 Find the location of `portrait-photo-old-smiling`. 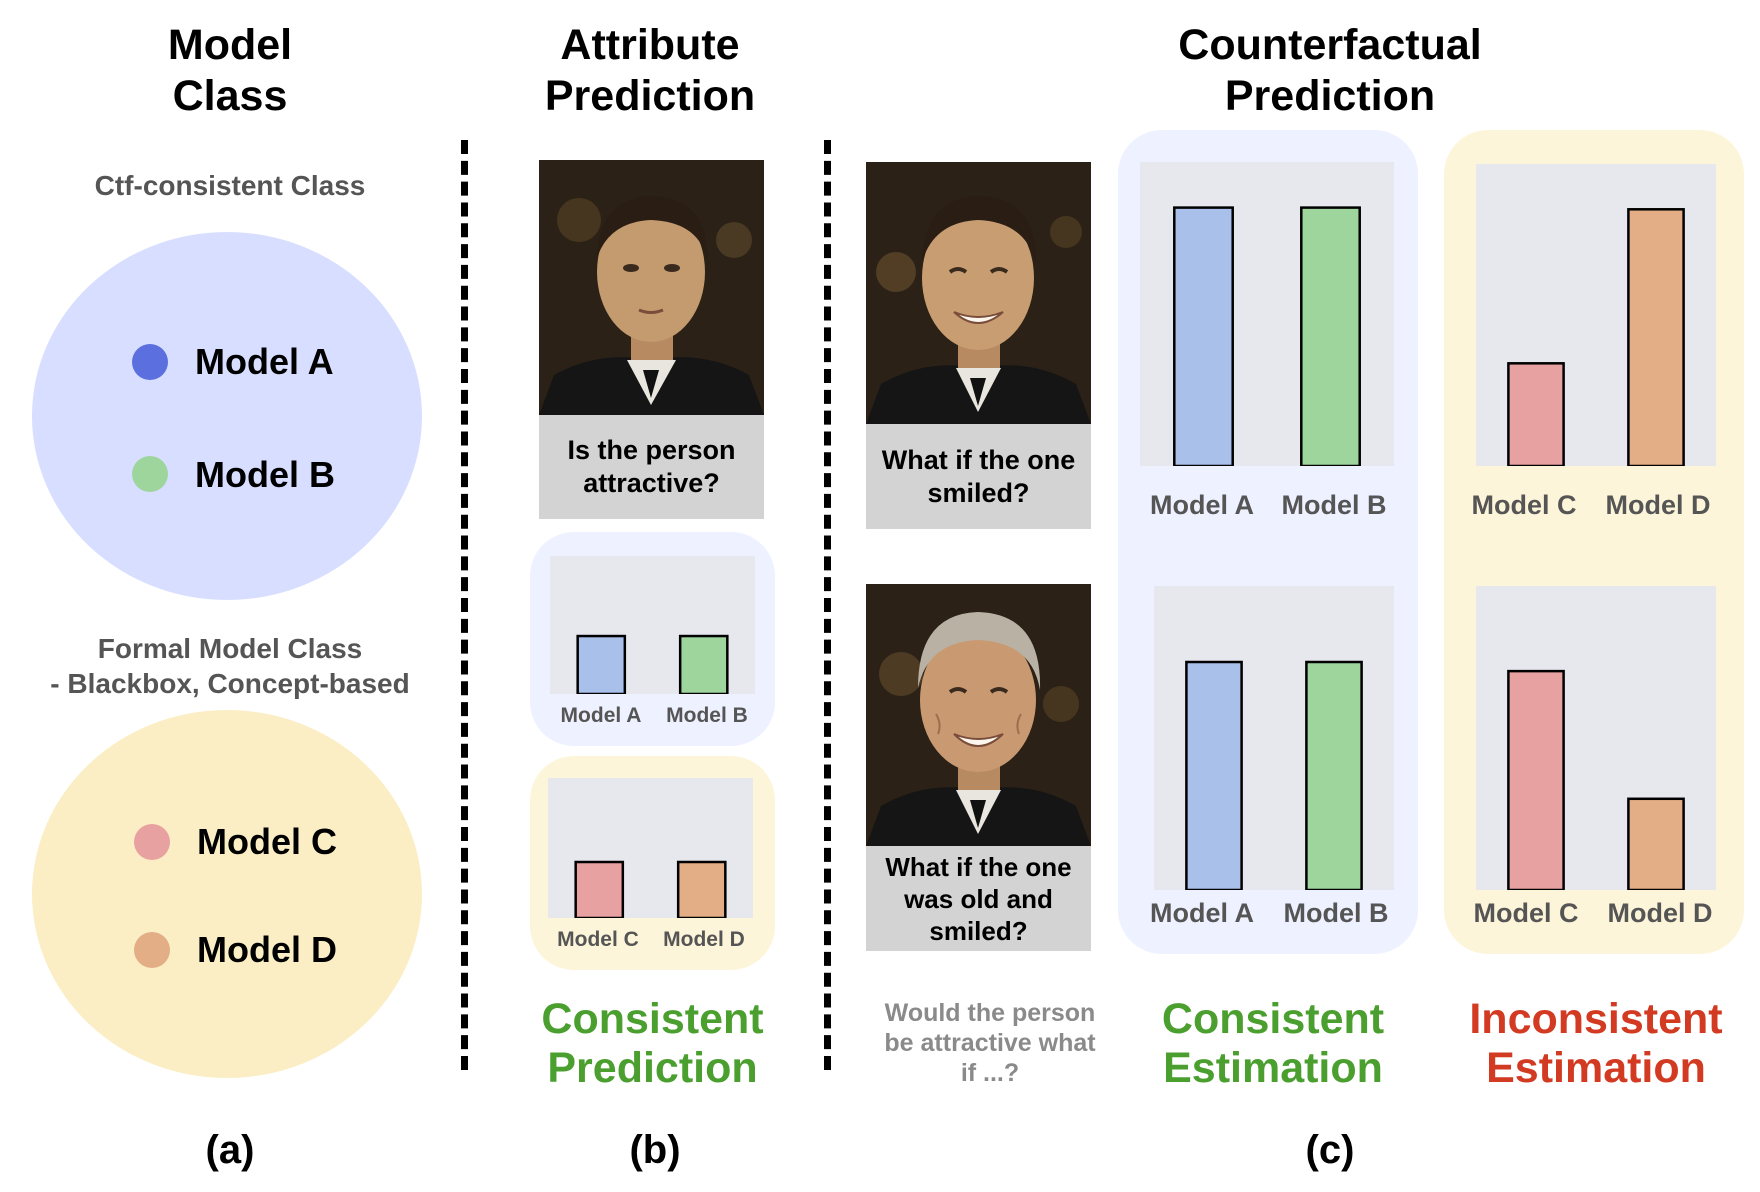

portrait-photo-old-smiling is located at coordinates (978, 715).